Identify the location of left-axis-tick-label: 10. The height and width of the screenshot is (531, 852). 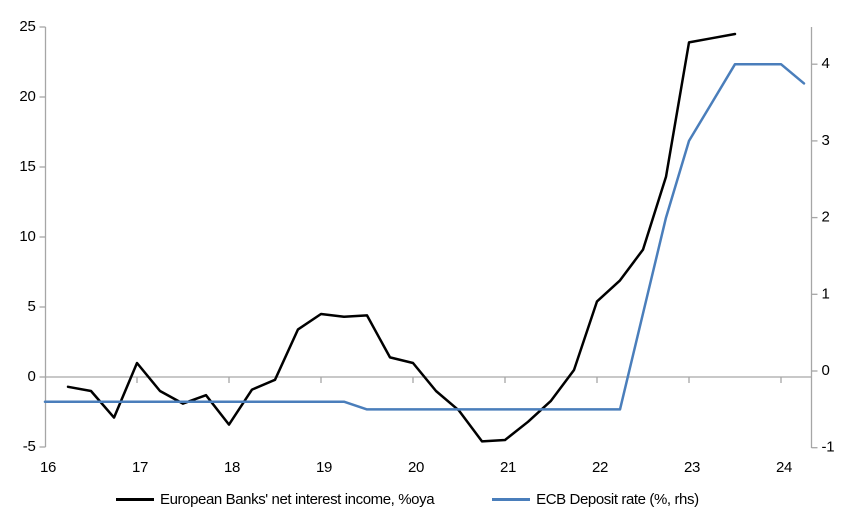
(27, 236).